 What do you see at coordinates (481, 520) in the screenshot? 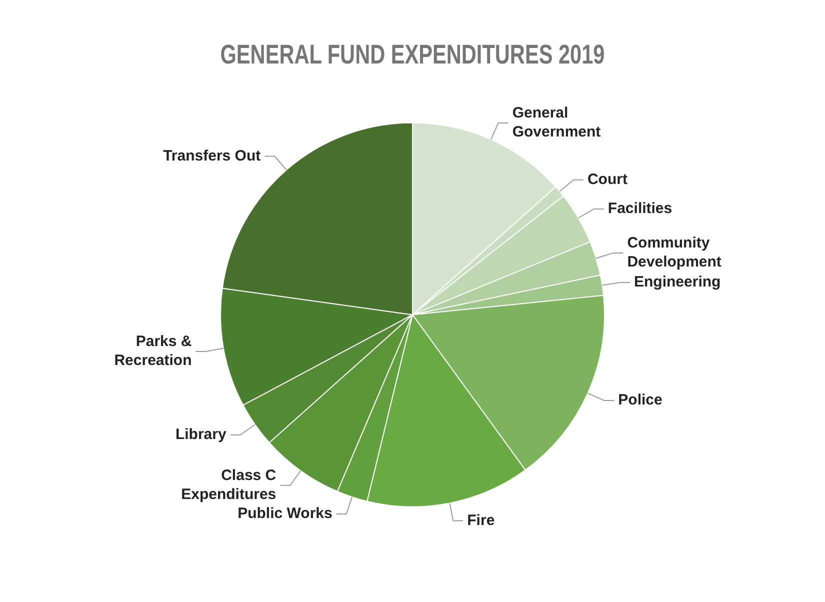
I see `slice-label: Fire` at bounding box center [481, 520].